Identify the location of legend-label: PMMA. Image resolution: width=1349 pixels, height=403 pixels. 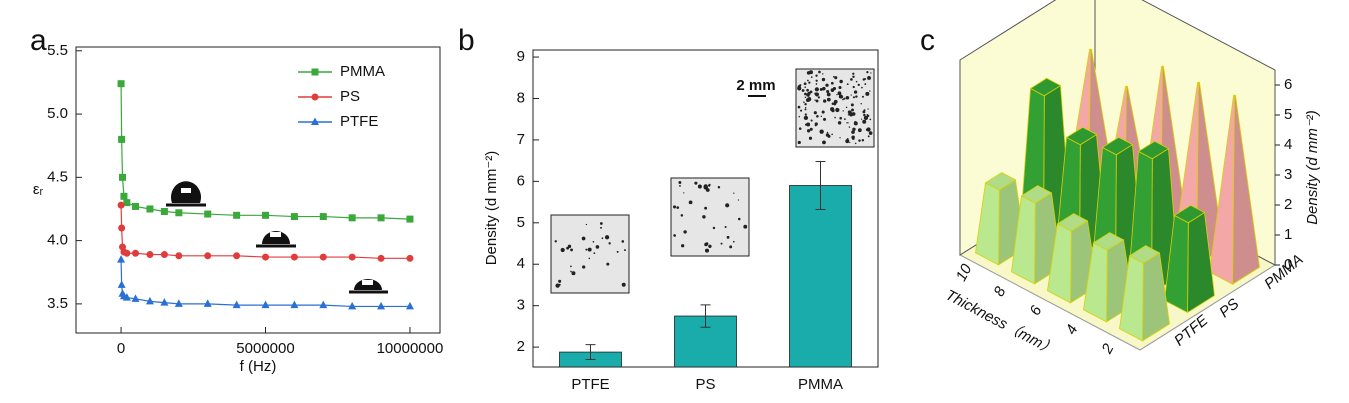
(362, 71).